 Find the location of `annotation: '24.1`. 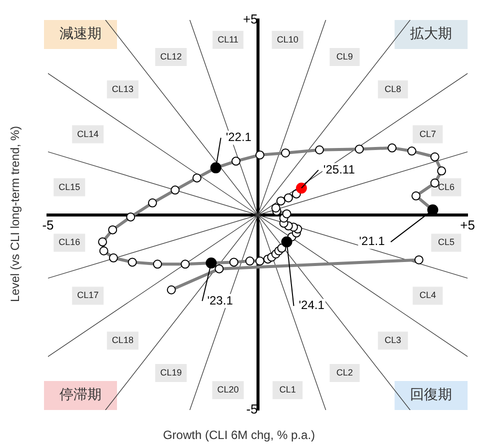

annotation: '24.1 is located at coordinates (311, 305).